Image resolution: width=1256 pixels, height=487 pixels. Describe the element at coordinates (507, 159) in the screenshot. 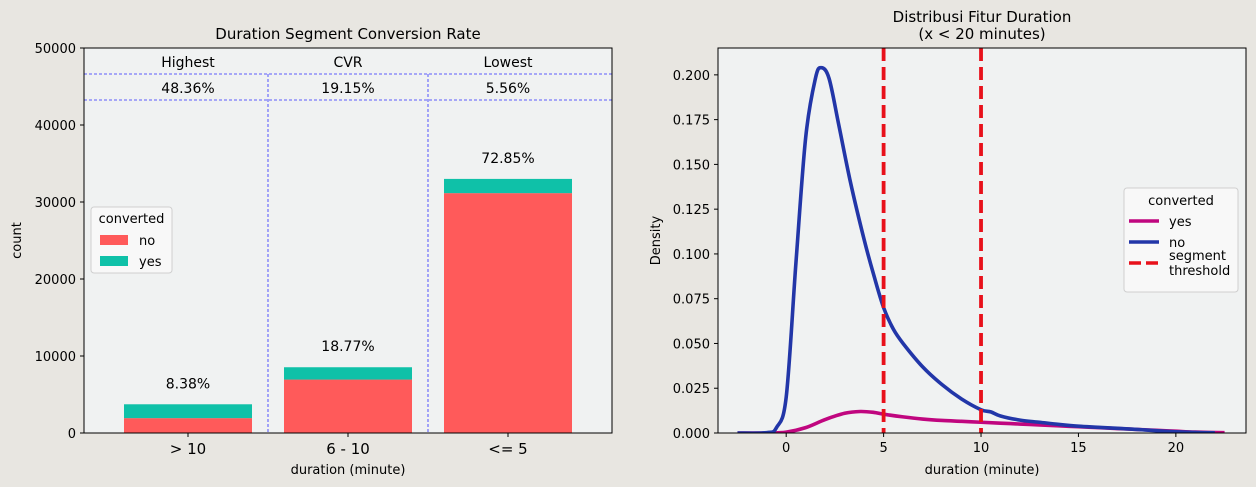

I see `bar-label: 72.85%` at that location.